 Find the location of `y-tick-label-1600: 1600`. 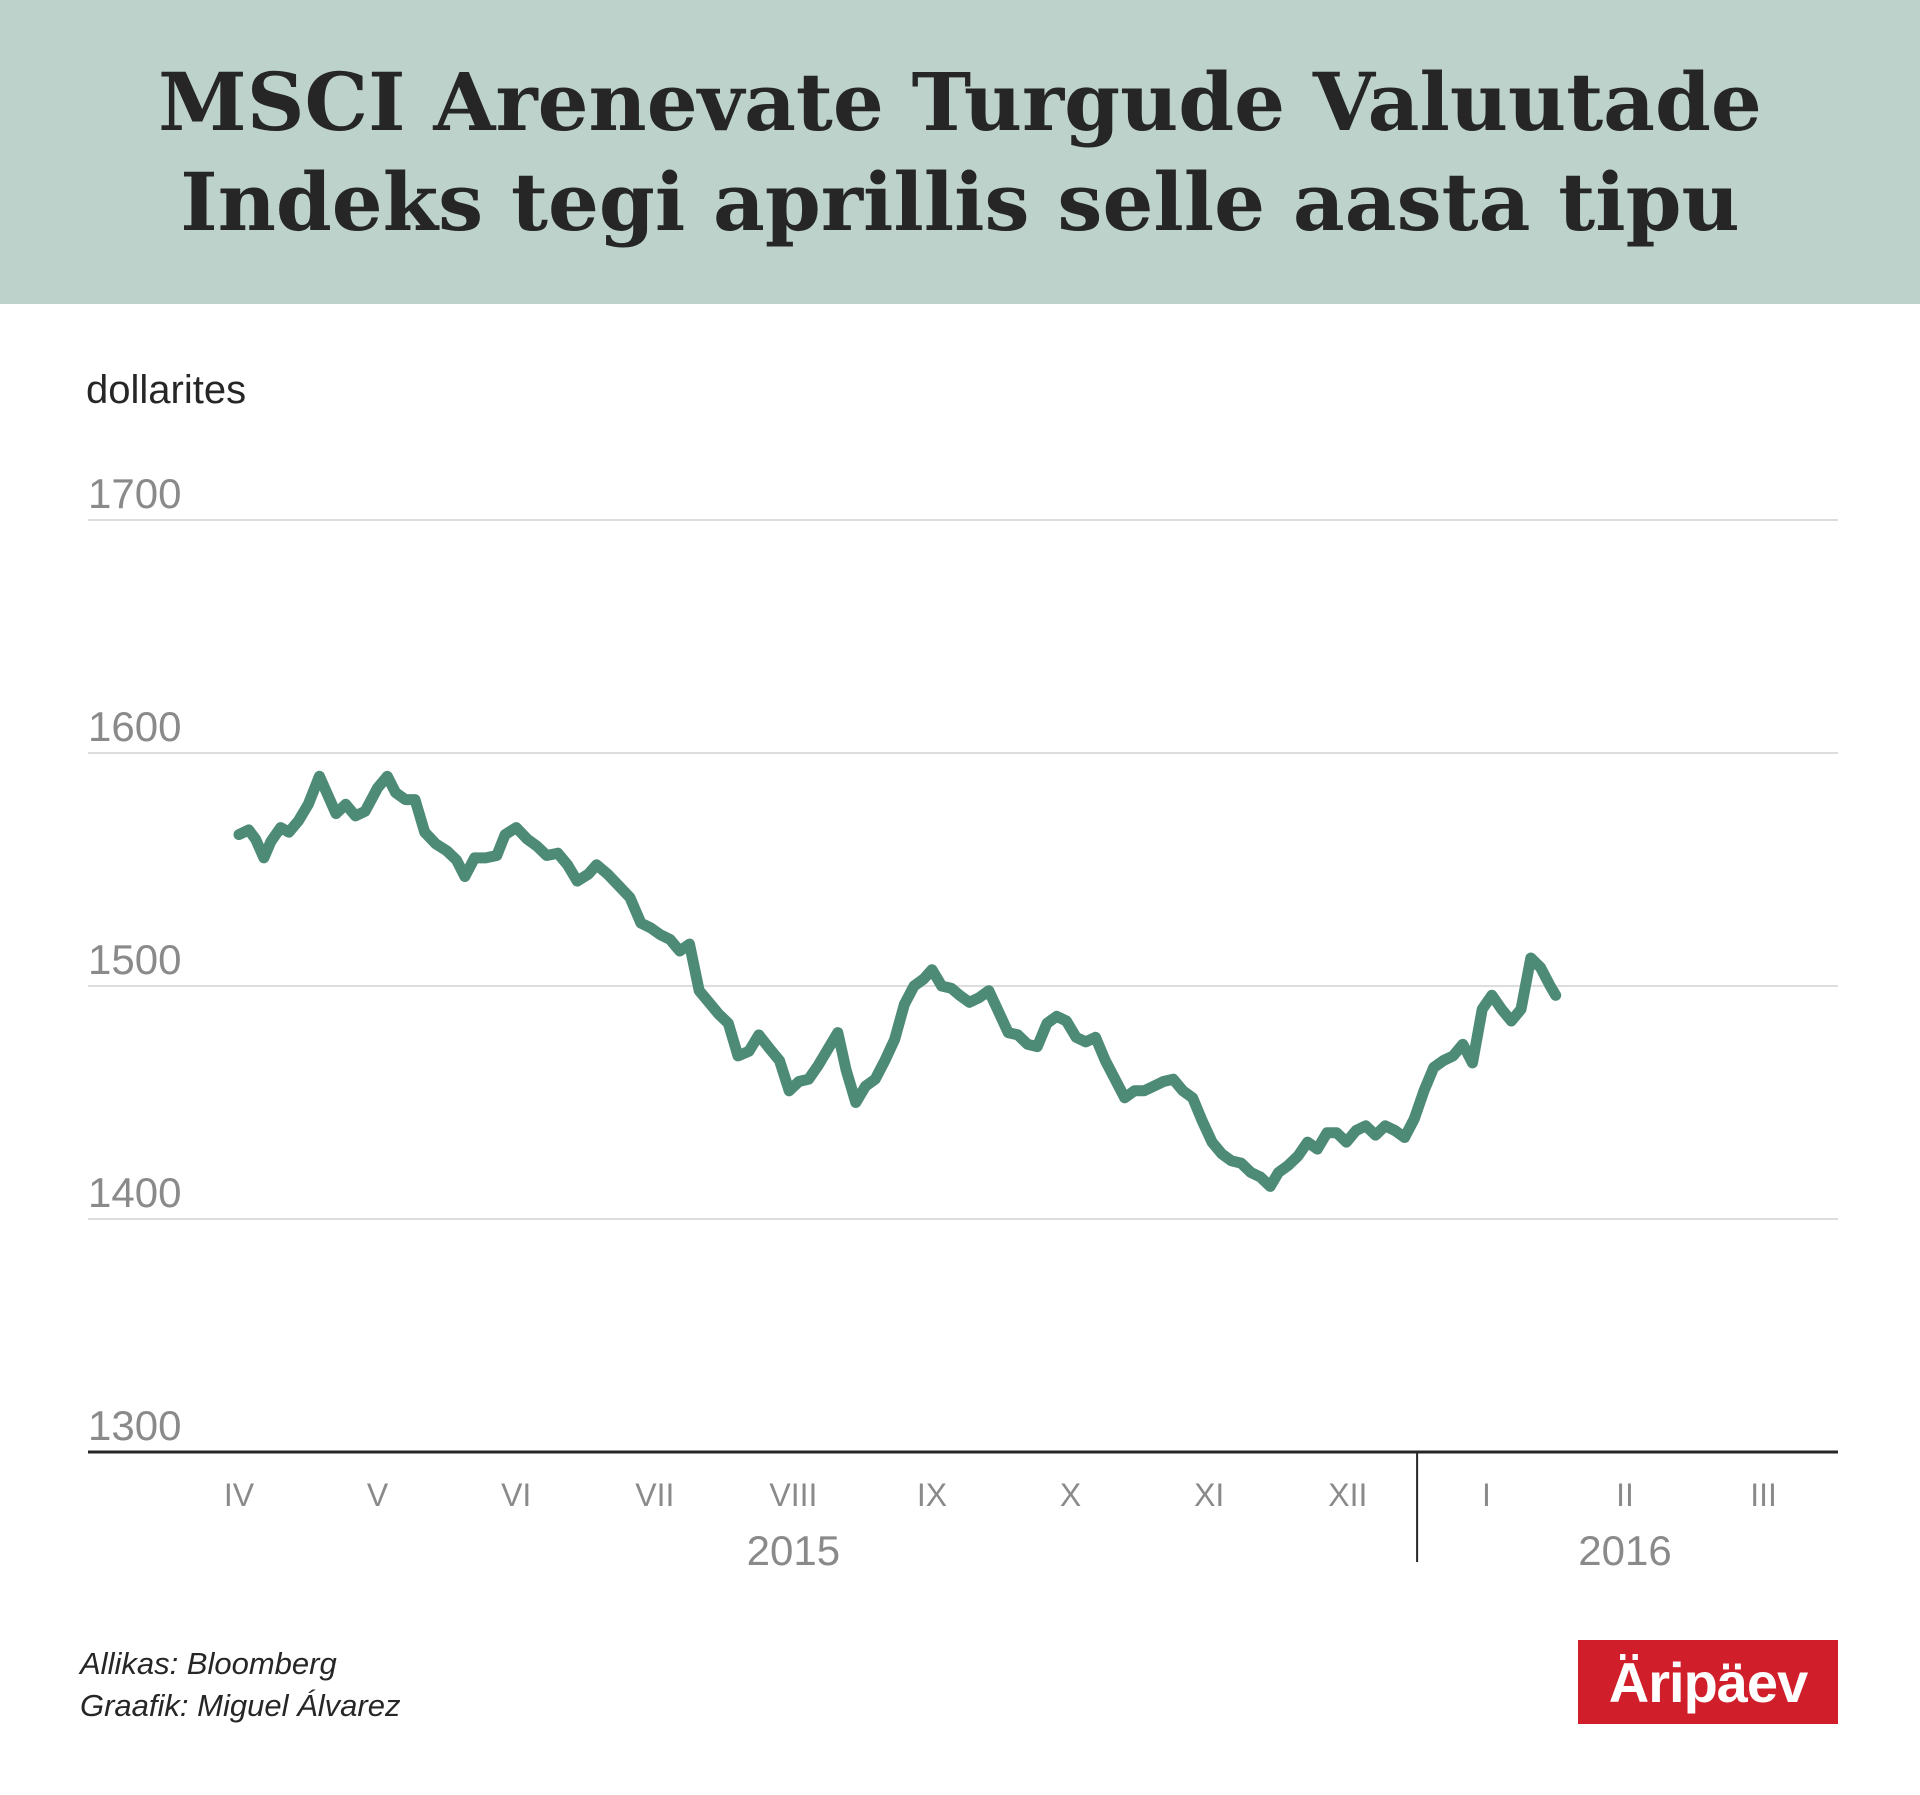

y-tick-label-1600: 1600 is located at coordinates (134, 726).